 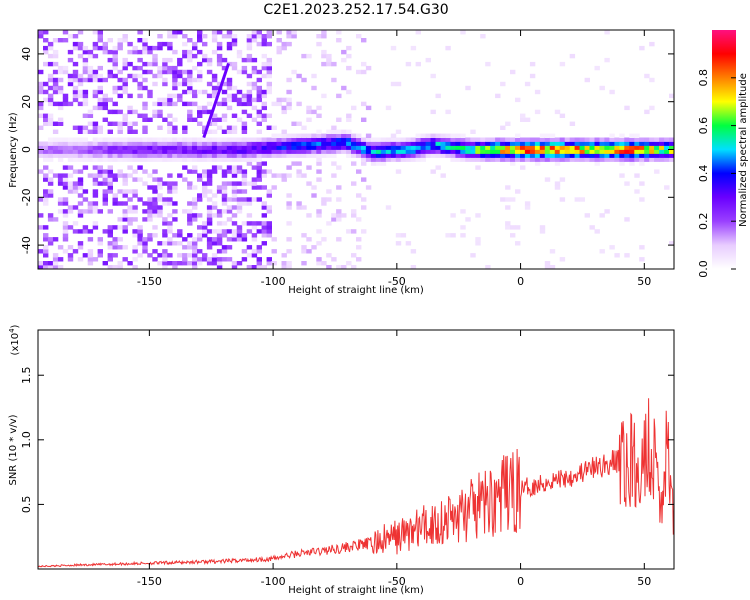 What do you see at coordinates (273, 581) in the screenshot?
I see `snr-x-tick-label: -100` at bounding box center [273, 581].